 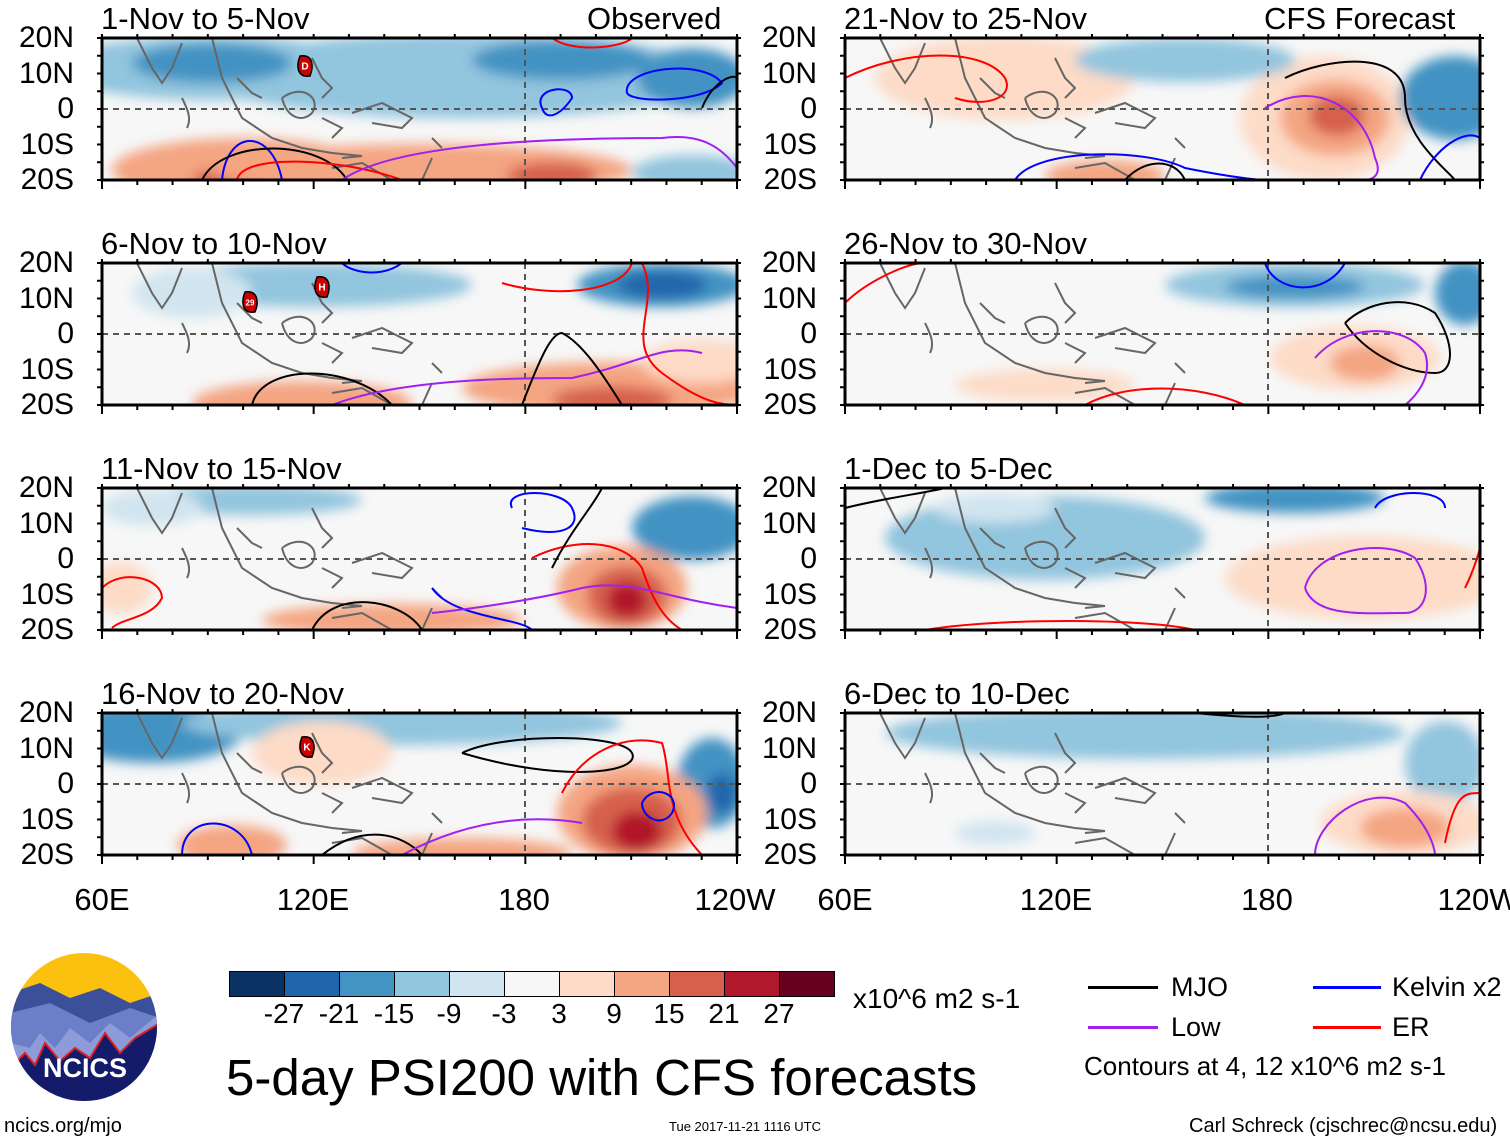 What do you see at coordinates (965, 243) in the screenshot?
I see `panel-title: 26-Nov to 30-Nov` at bounding box center [965, 243].